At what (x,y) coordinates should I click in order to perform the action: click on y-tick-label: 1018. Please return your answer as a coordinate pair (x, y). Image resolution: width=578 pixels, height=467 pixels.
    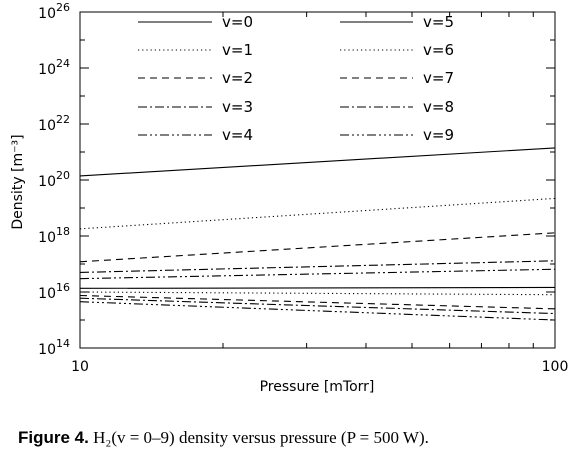
    Looking at the image, I should click on (54, 235).